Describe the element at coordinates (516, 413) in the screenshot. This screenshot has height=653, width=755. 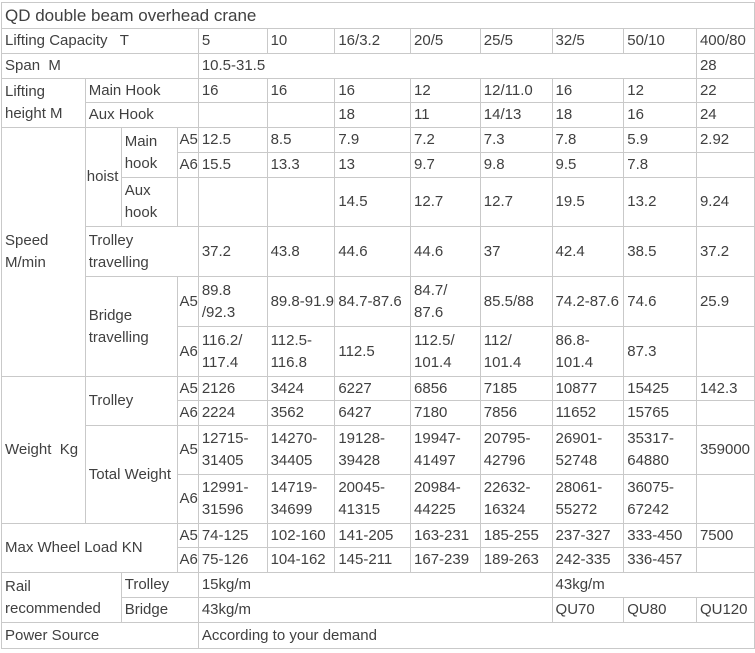
I see `spec-cell: 7856` at that location.